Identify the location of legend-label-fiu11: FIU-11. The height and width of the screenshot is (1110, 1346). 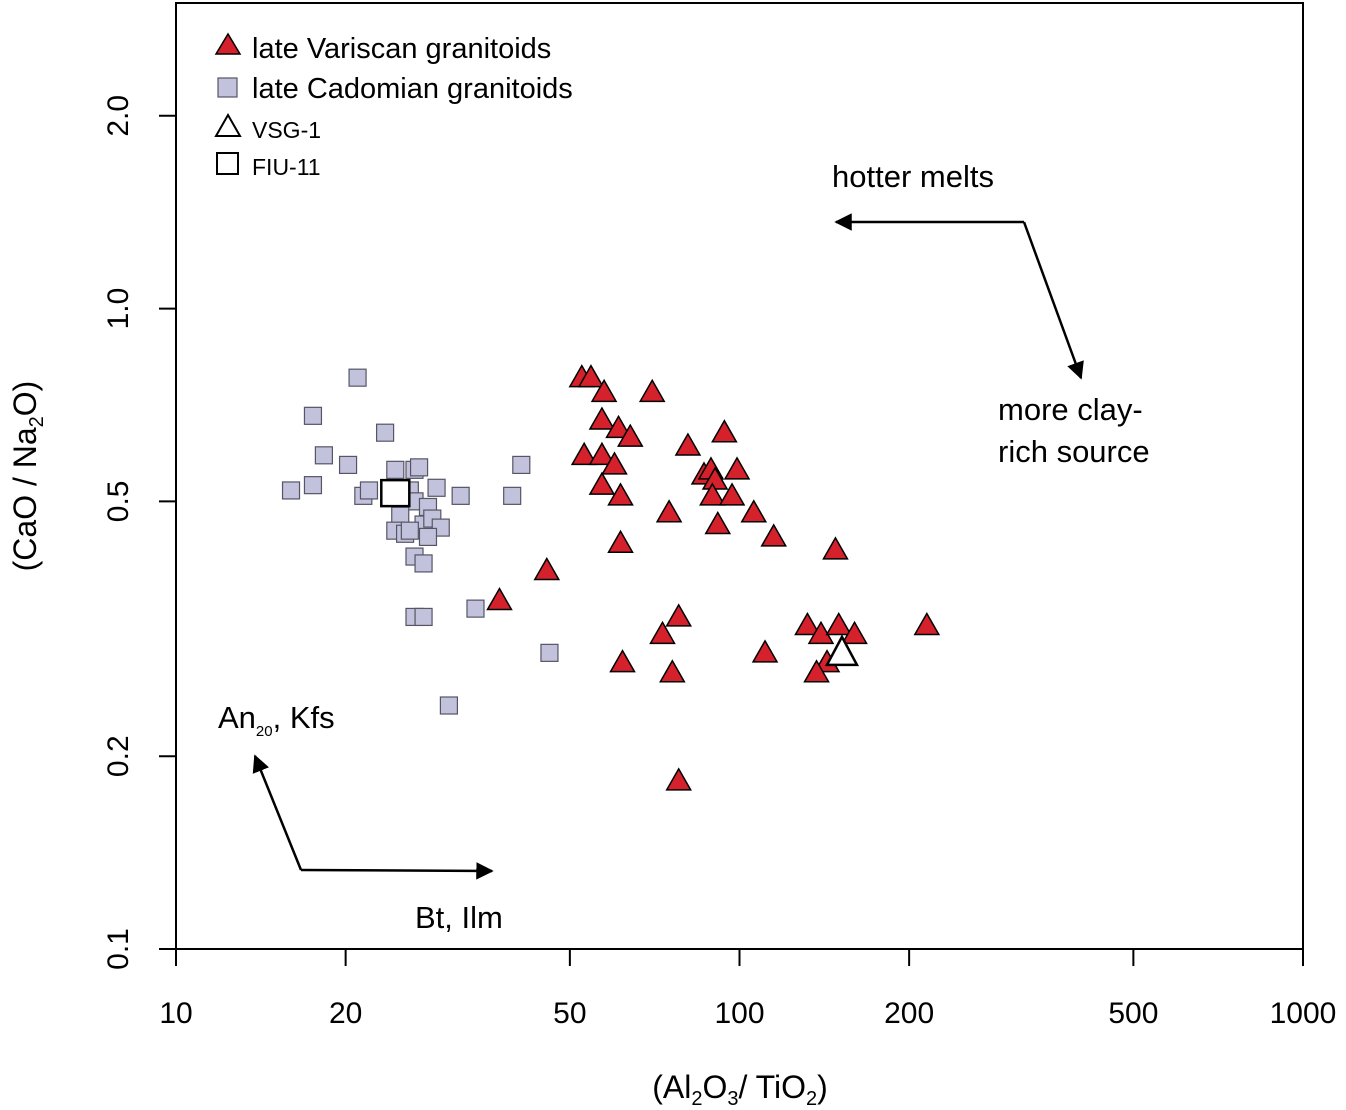
(286, 167).